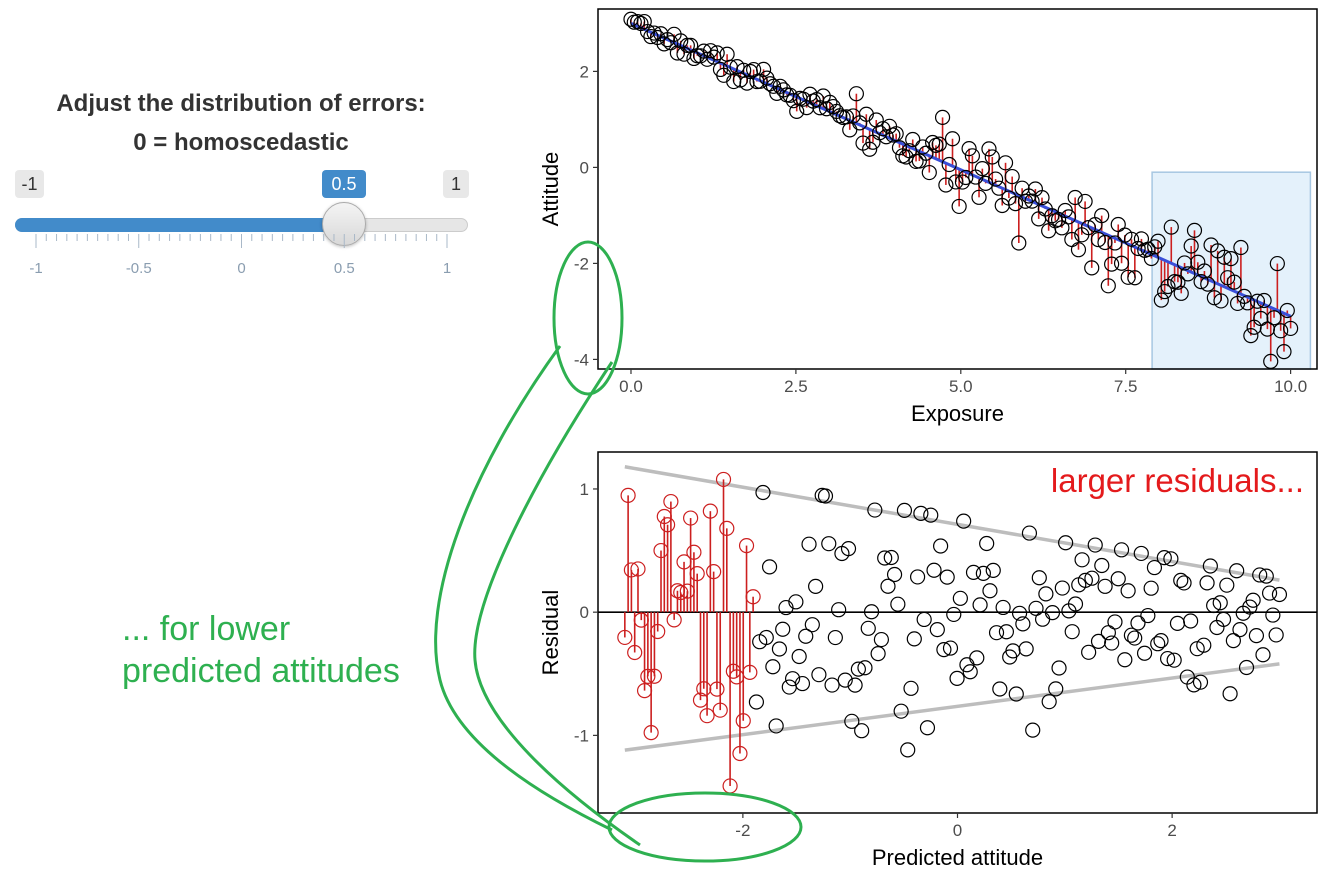 The width and height of the screenshot is (1331, 886). What do you see at coordinates (241, 103) in the screenshot?
I see `slider-label-line1: Adjust the distribution of errors:` at bounding box center [241, 103].